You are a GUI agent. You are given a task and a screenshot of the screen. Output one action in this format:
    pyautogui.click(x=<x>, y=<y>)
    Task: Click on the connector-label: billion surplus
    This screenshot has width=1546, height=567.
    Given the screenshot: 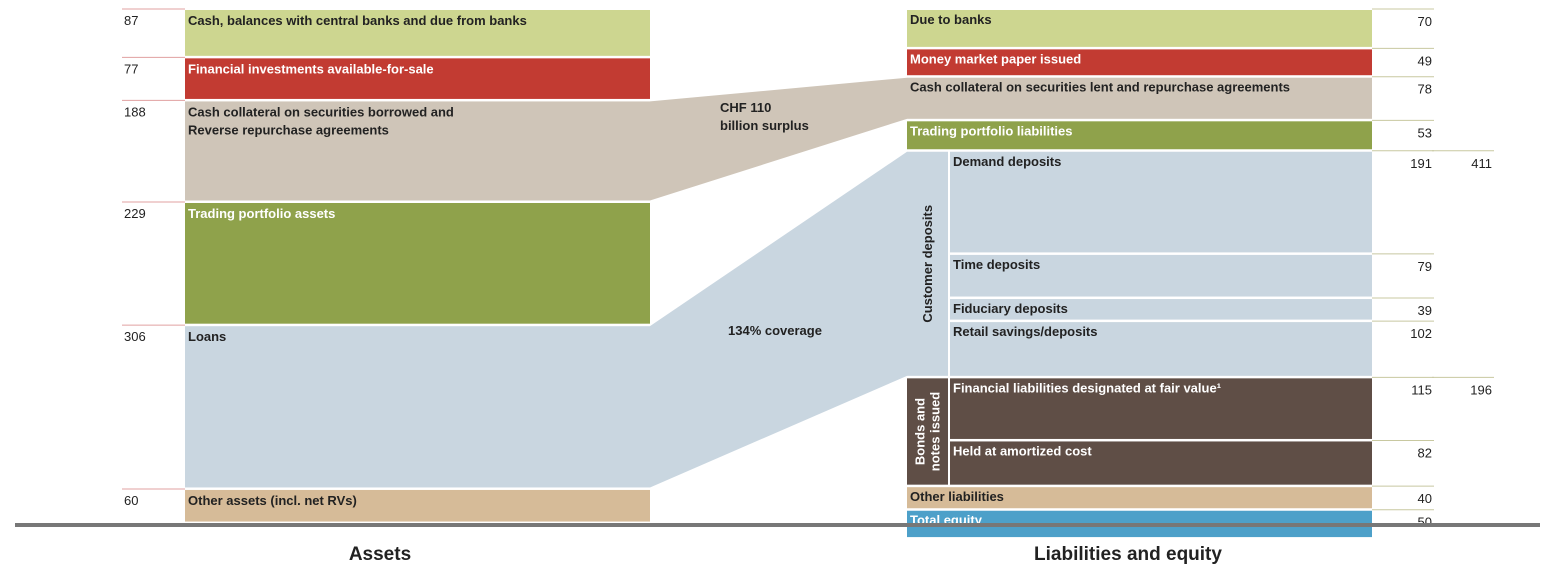 What is the action you would take?
    pyautogui.click(x=764, y=125)
    